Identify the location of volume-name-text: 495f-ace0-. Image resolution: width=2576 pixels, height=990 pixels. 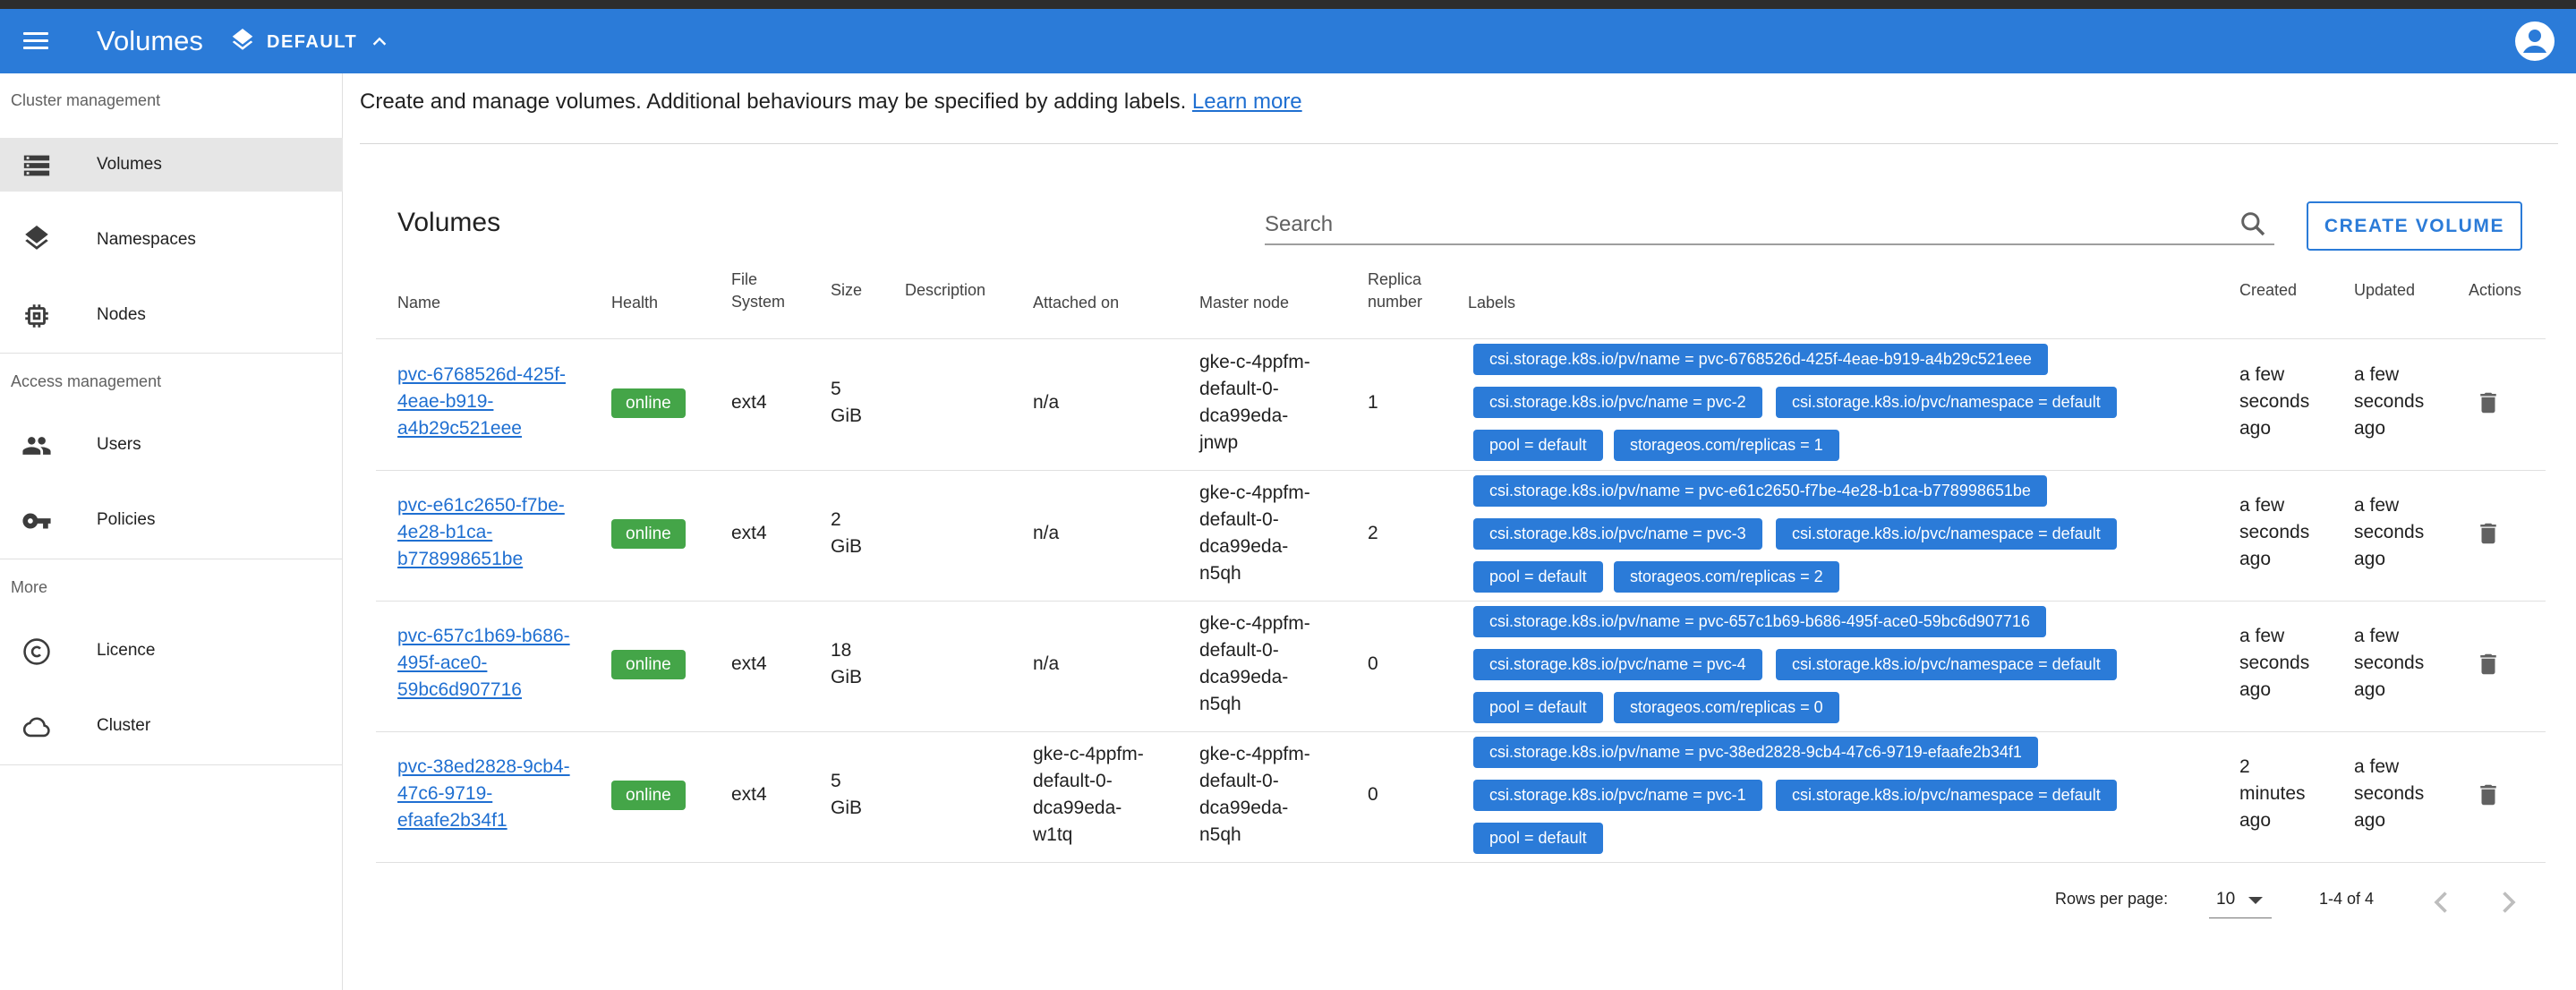
(442, 663).